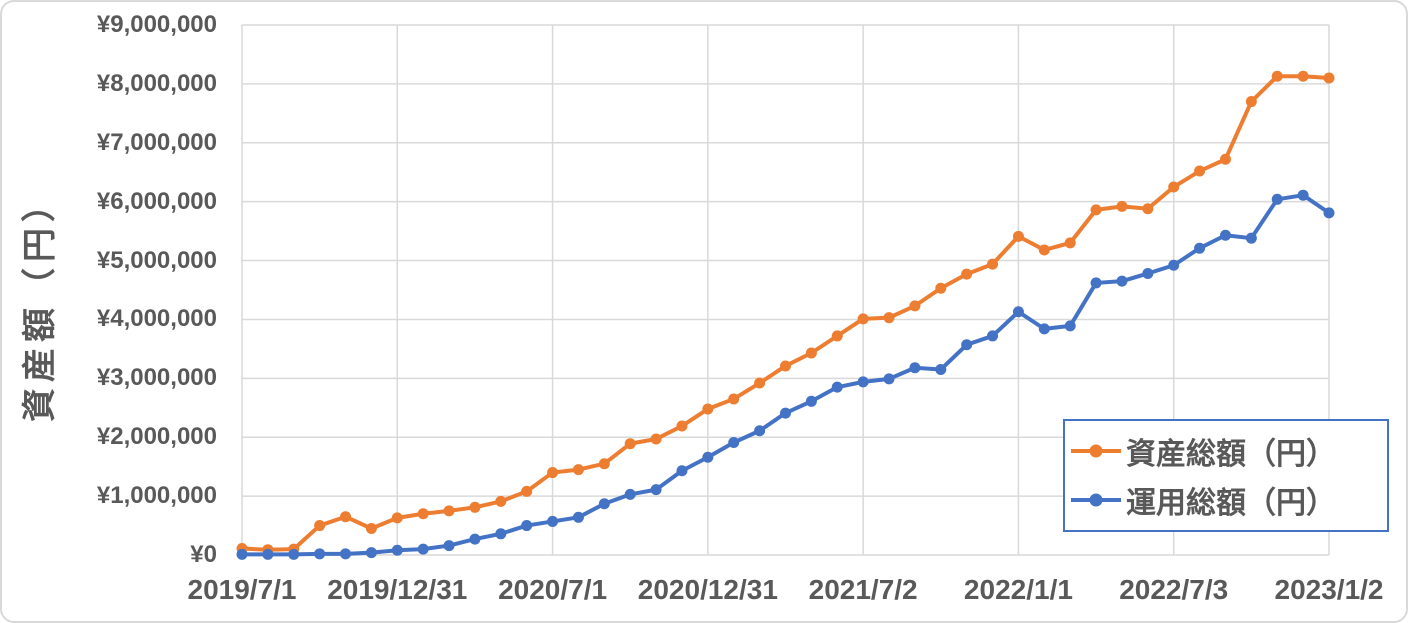 The image size is (1408, 623). Describe the element at coordinates (1231, 454) in the screenshot. I see `legend-label: 資産総額（円）` at that location.